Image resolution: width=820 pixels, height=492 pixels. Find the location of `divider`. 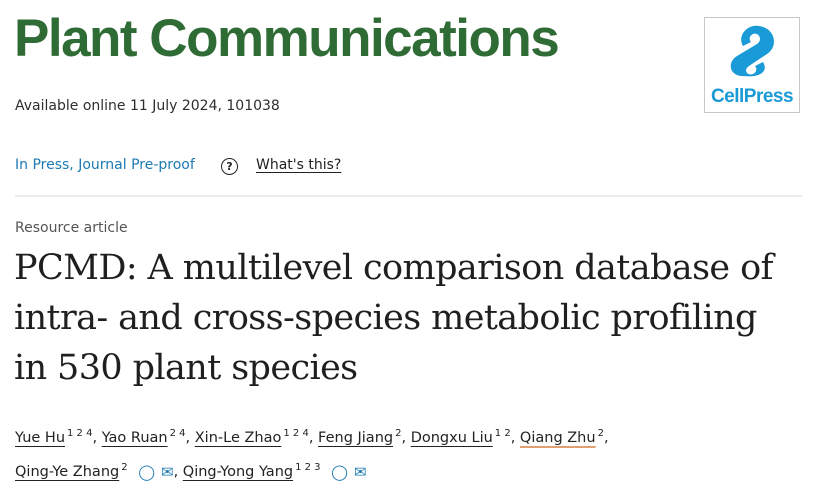

divider is located at coordinates (408, 196).